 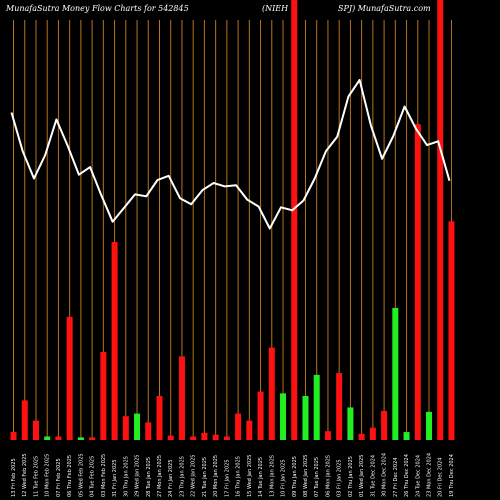 I want to click on date-tick-label: 17 Fri Jan 2025, so click(x=227, y=478).